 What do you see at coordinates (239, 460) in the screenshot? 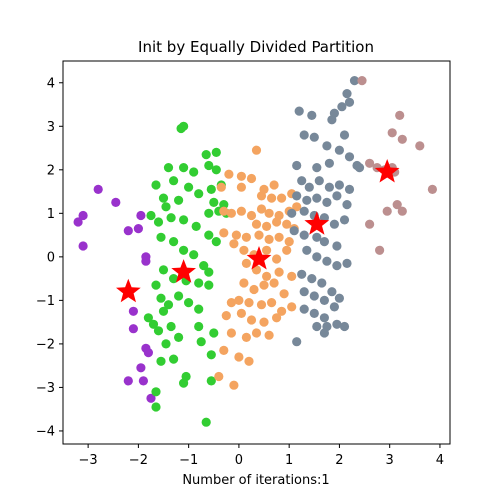
I see `x-tick-label: 0` at bounding box center [239, 460].